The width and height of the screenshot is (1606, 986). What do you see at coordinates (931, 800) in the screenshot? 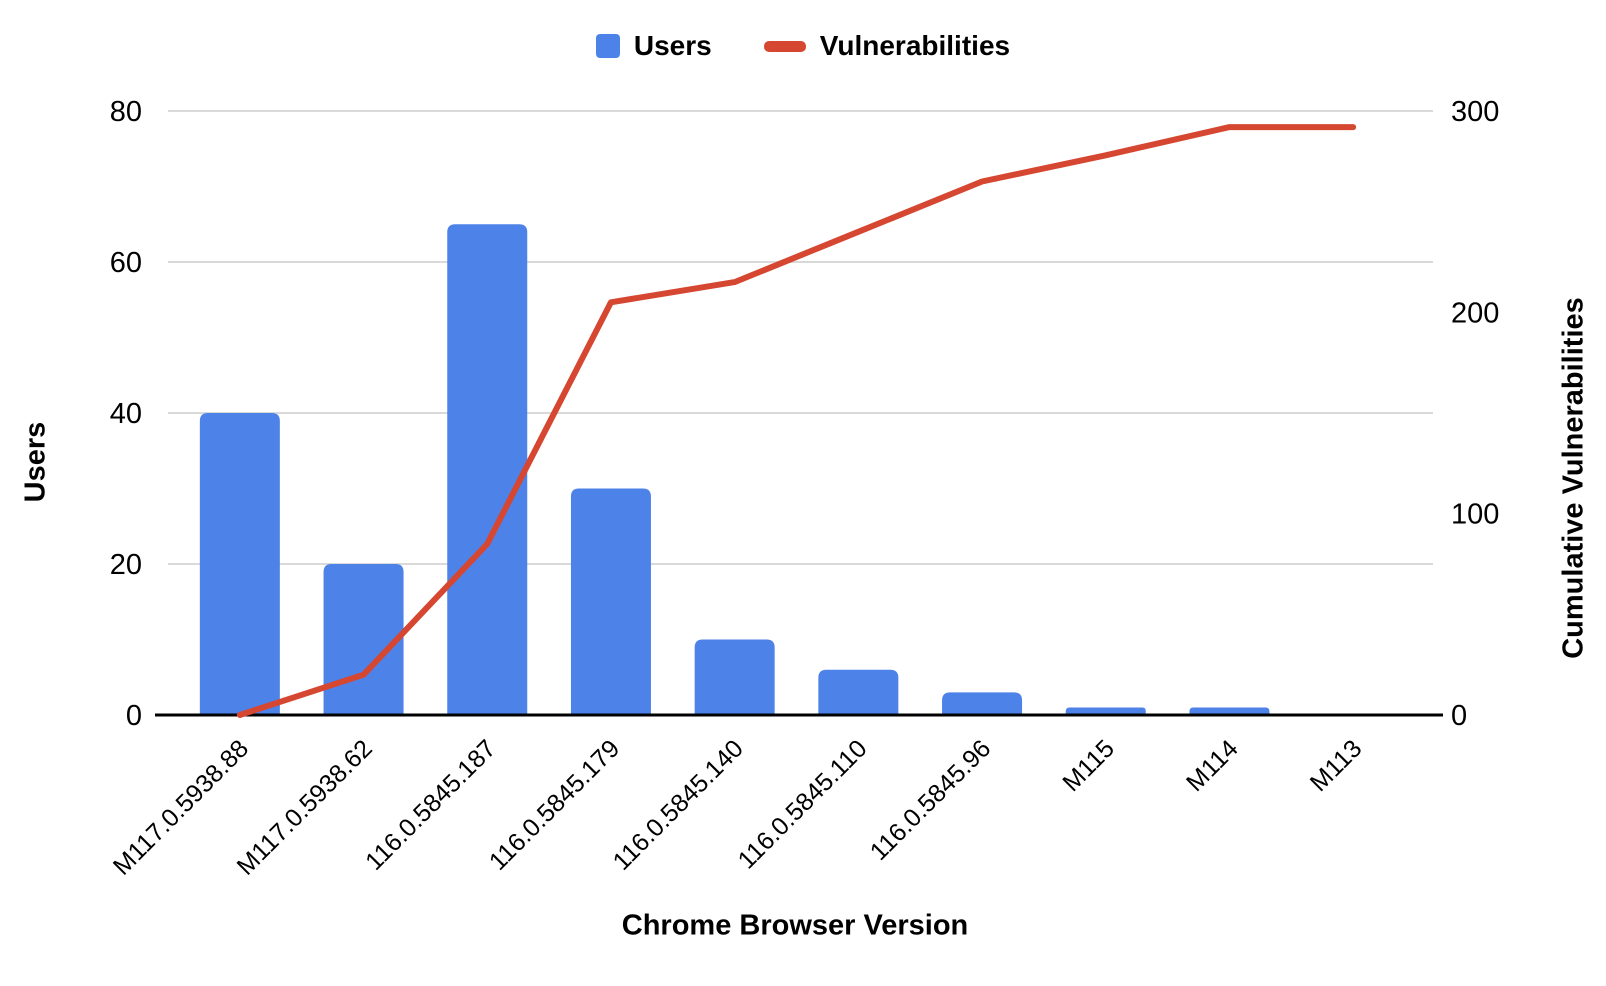
I see `x-axis-category-label: 116.0.5845.96` at bounding box center [931, 800].